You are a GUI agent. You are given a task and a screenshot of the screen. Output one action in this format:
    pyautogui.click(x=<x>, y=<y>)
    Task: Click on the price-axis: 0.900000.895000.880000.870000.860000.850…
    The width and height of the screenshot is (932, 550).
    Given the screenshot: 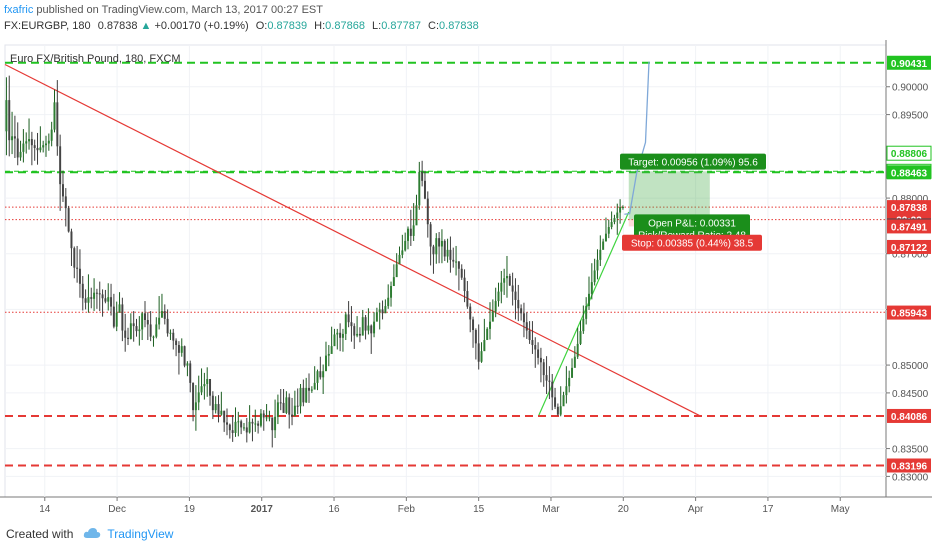 What is the action you would take?
    pyautogui.click(x=909, y=269)
    